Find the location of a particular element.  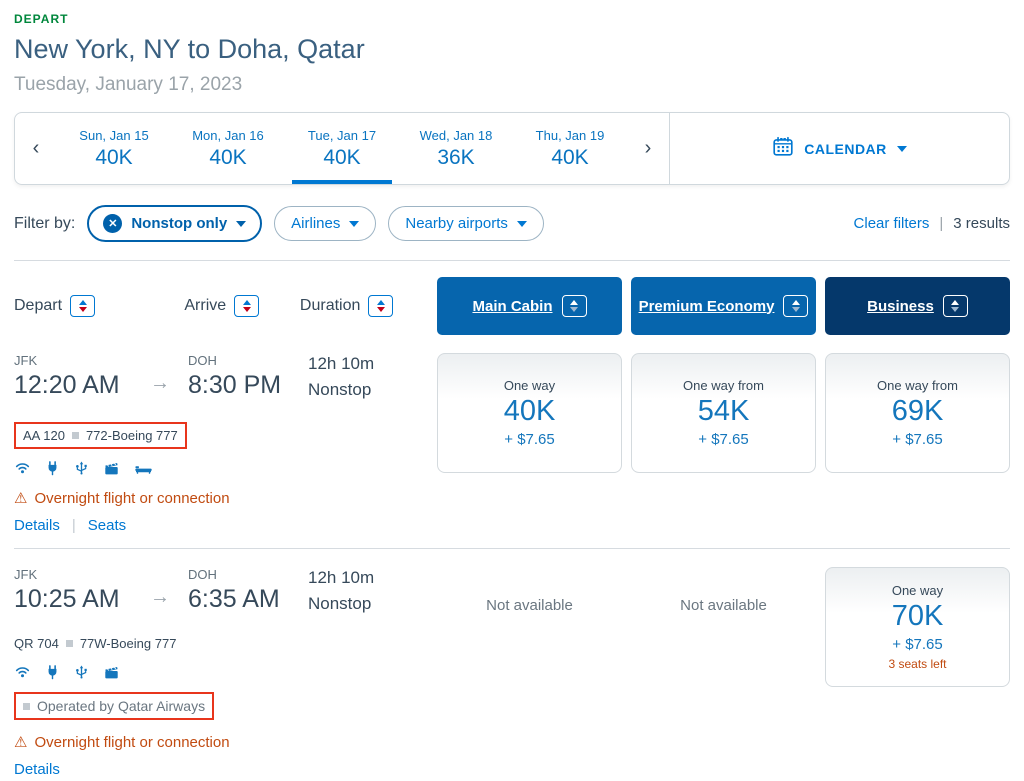

destination-code: DOH is located at coordinates (202, 360).